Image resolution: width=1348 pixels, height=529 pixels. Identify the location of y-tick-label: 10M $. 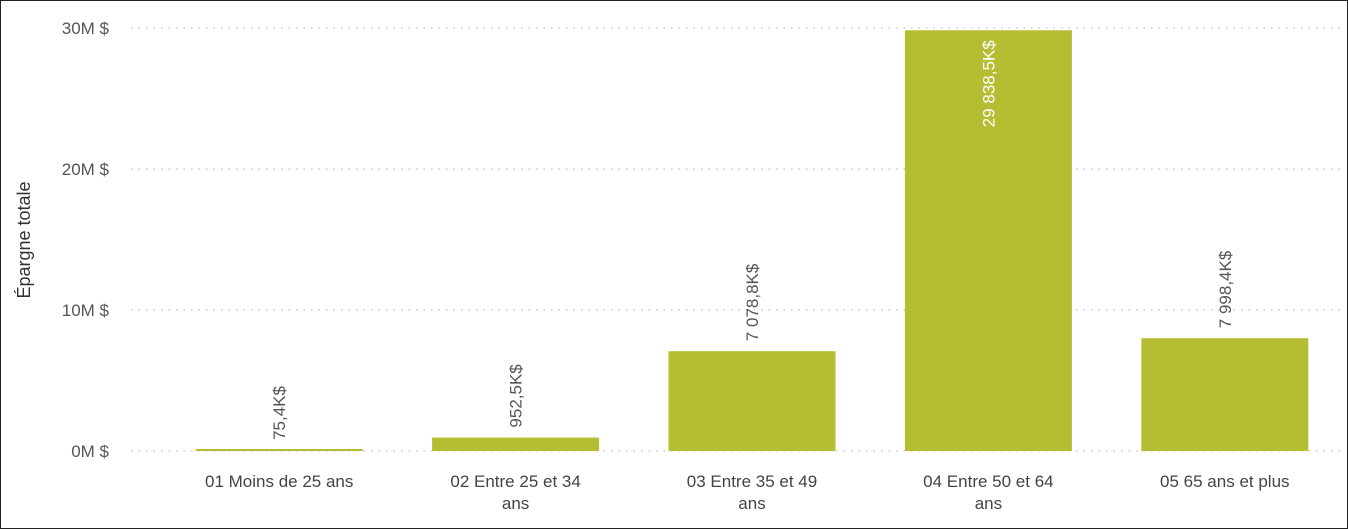
(86, 310).